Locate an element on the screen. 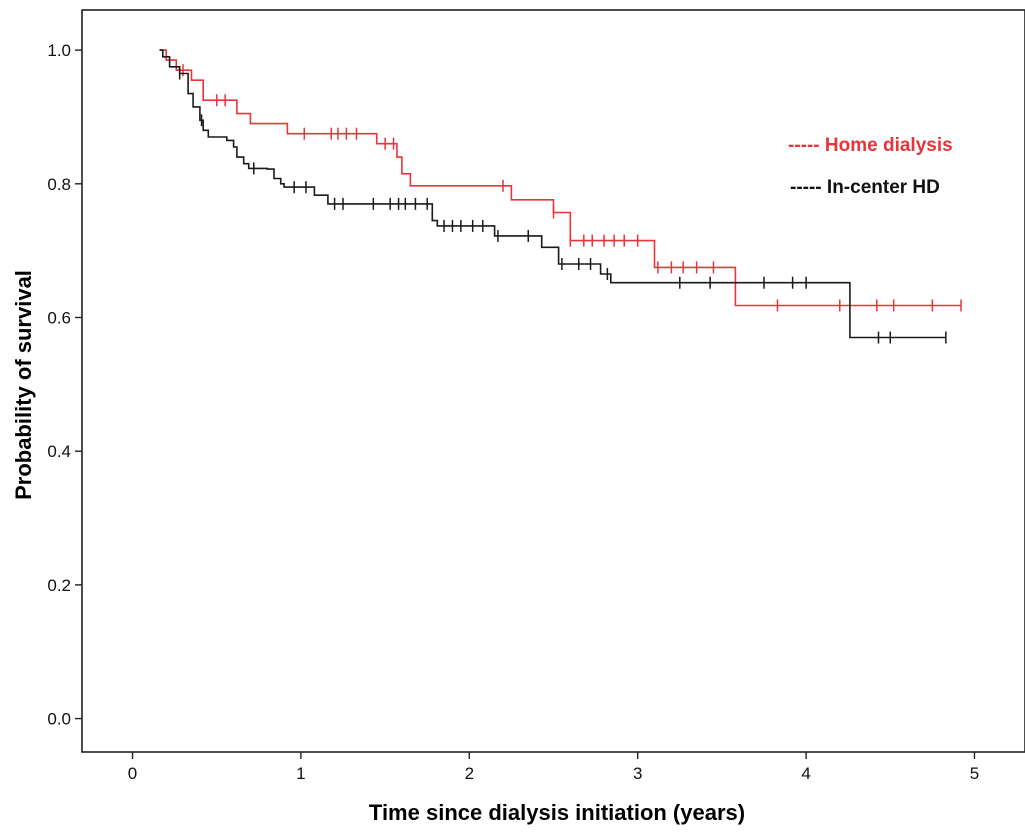 The width and height of the screenshot is (1025, 832). legend-entry-home-dialysis: ----- Home dialysis is located at coordinates (870, 145).